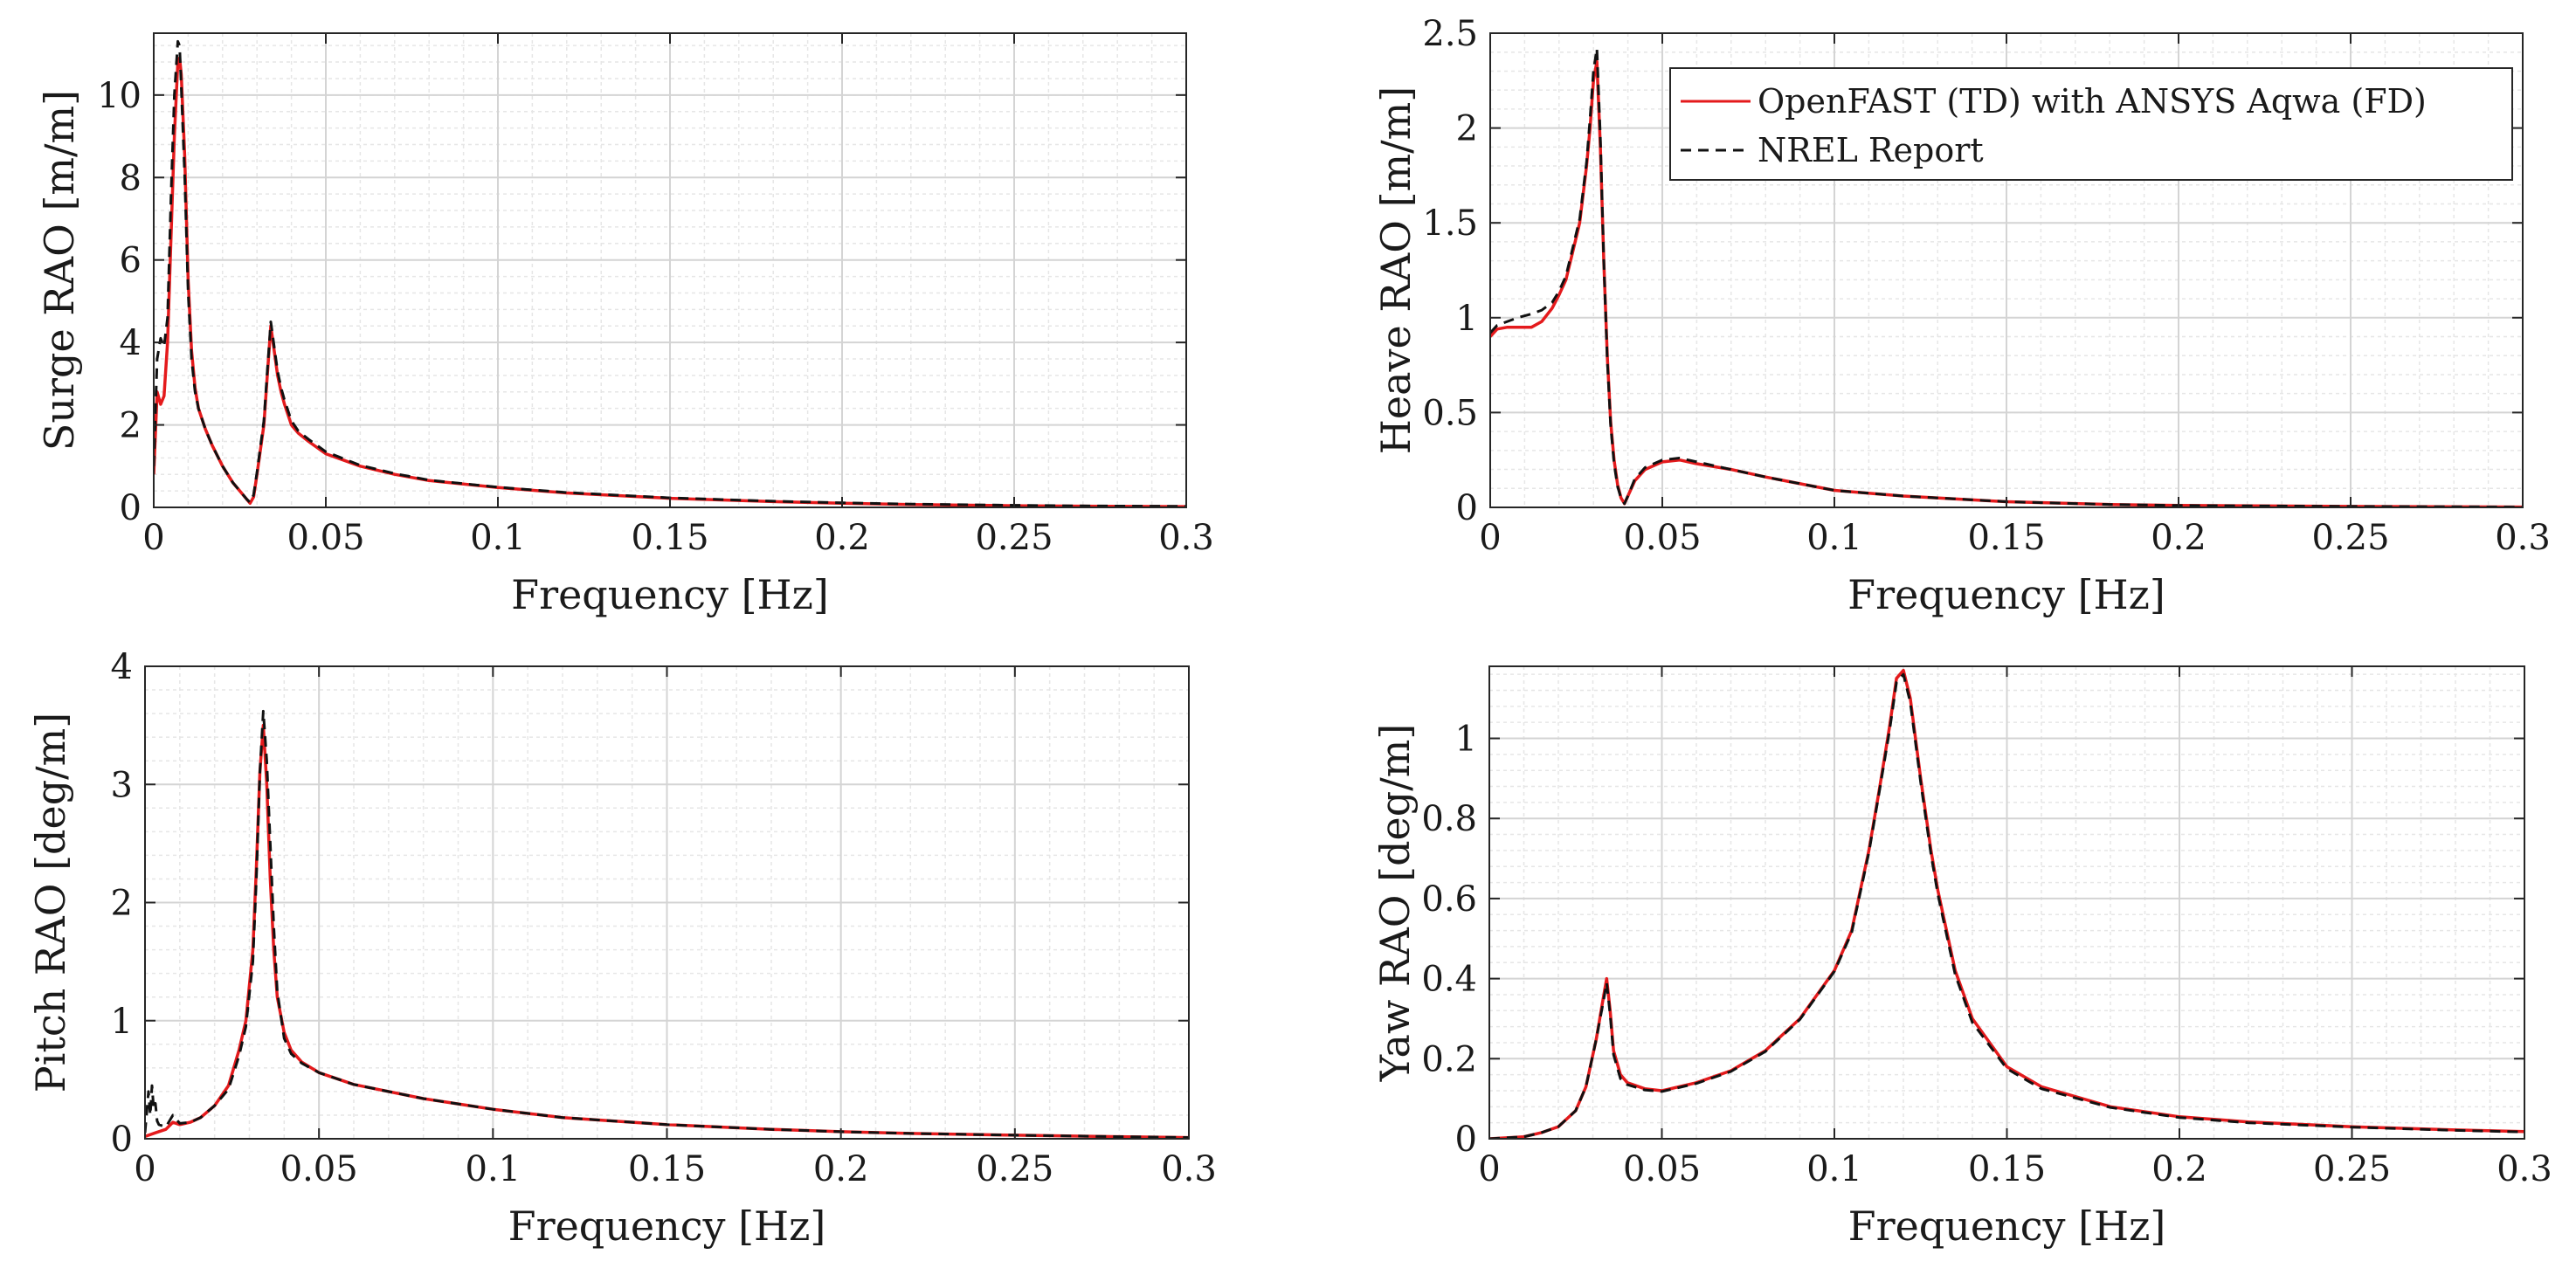  I want to click on y-tick-label: 0.5, so click(1450, 413).